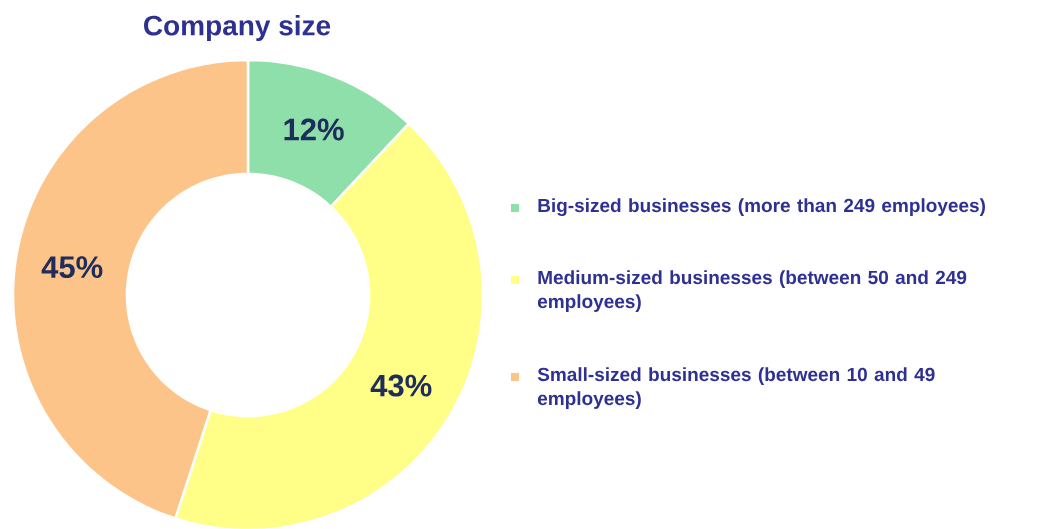  I want to click on data-label: 43%, so click(401, 385).